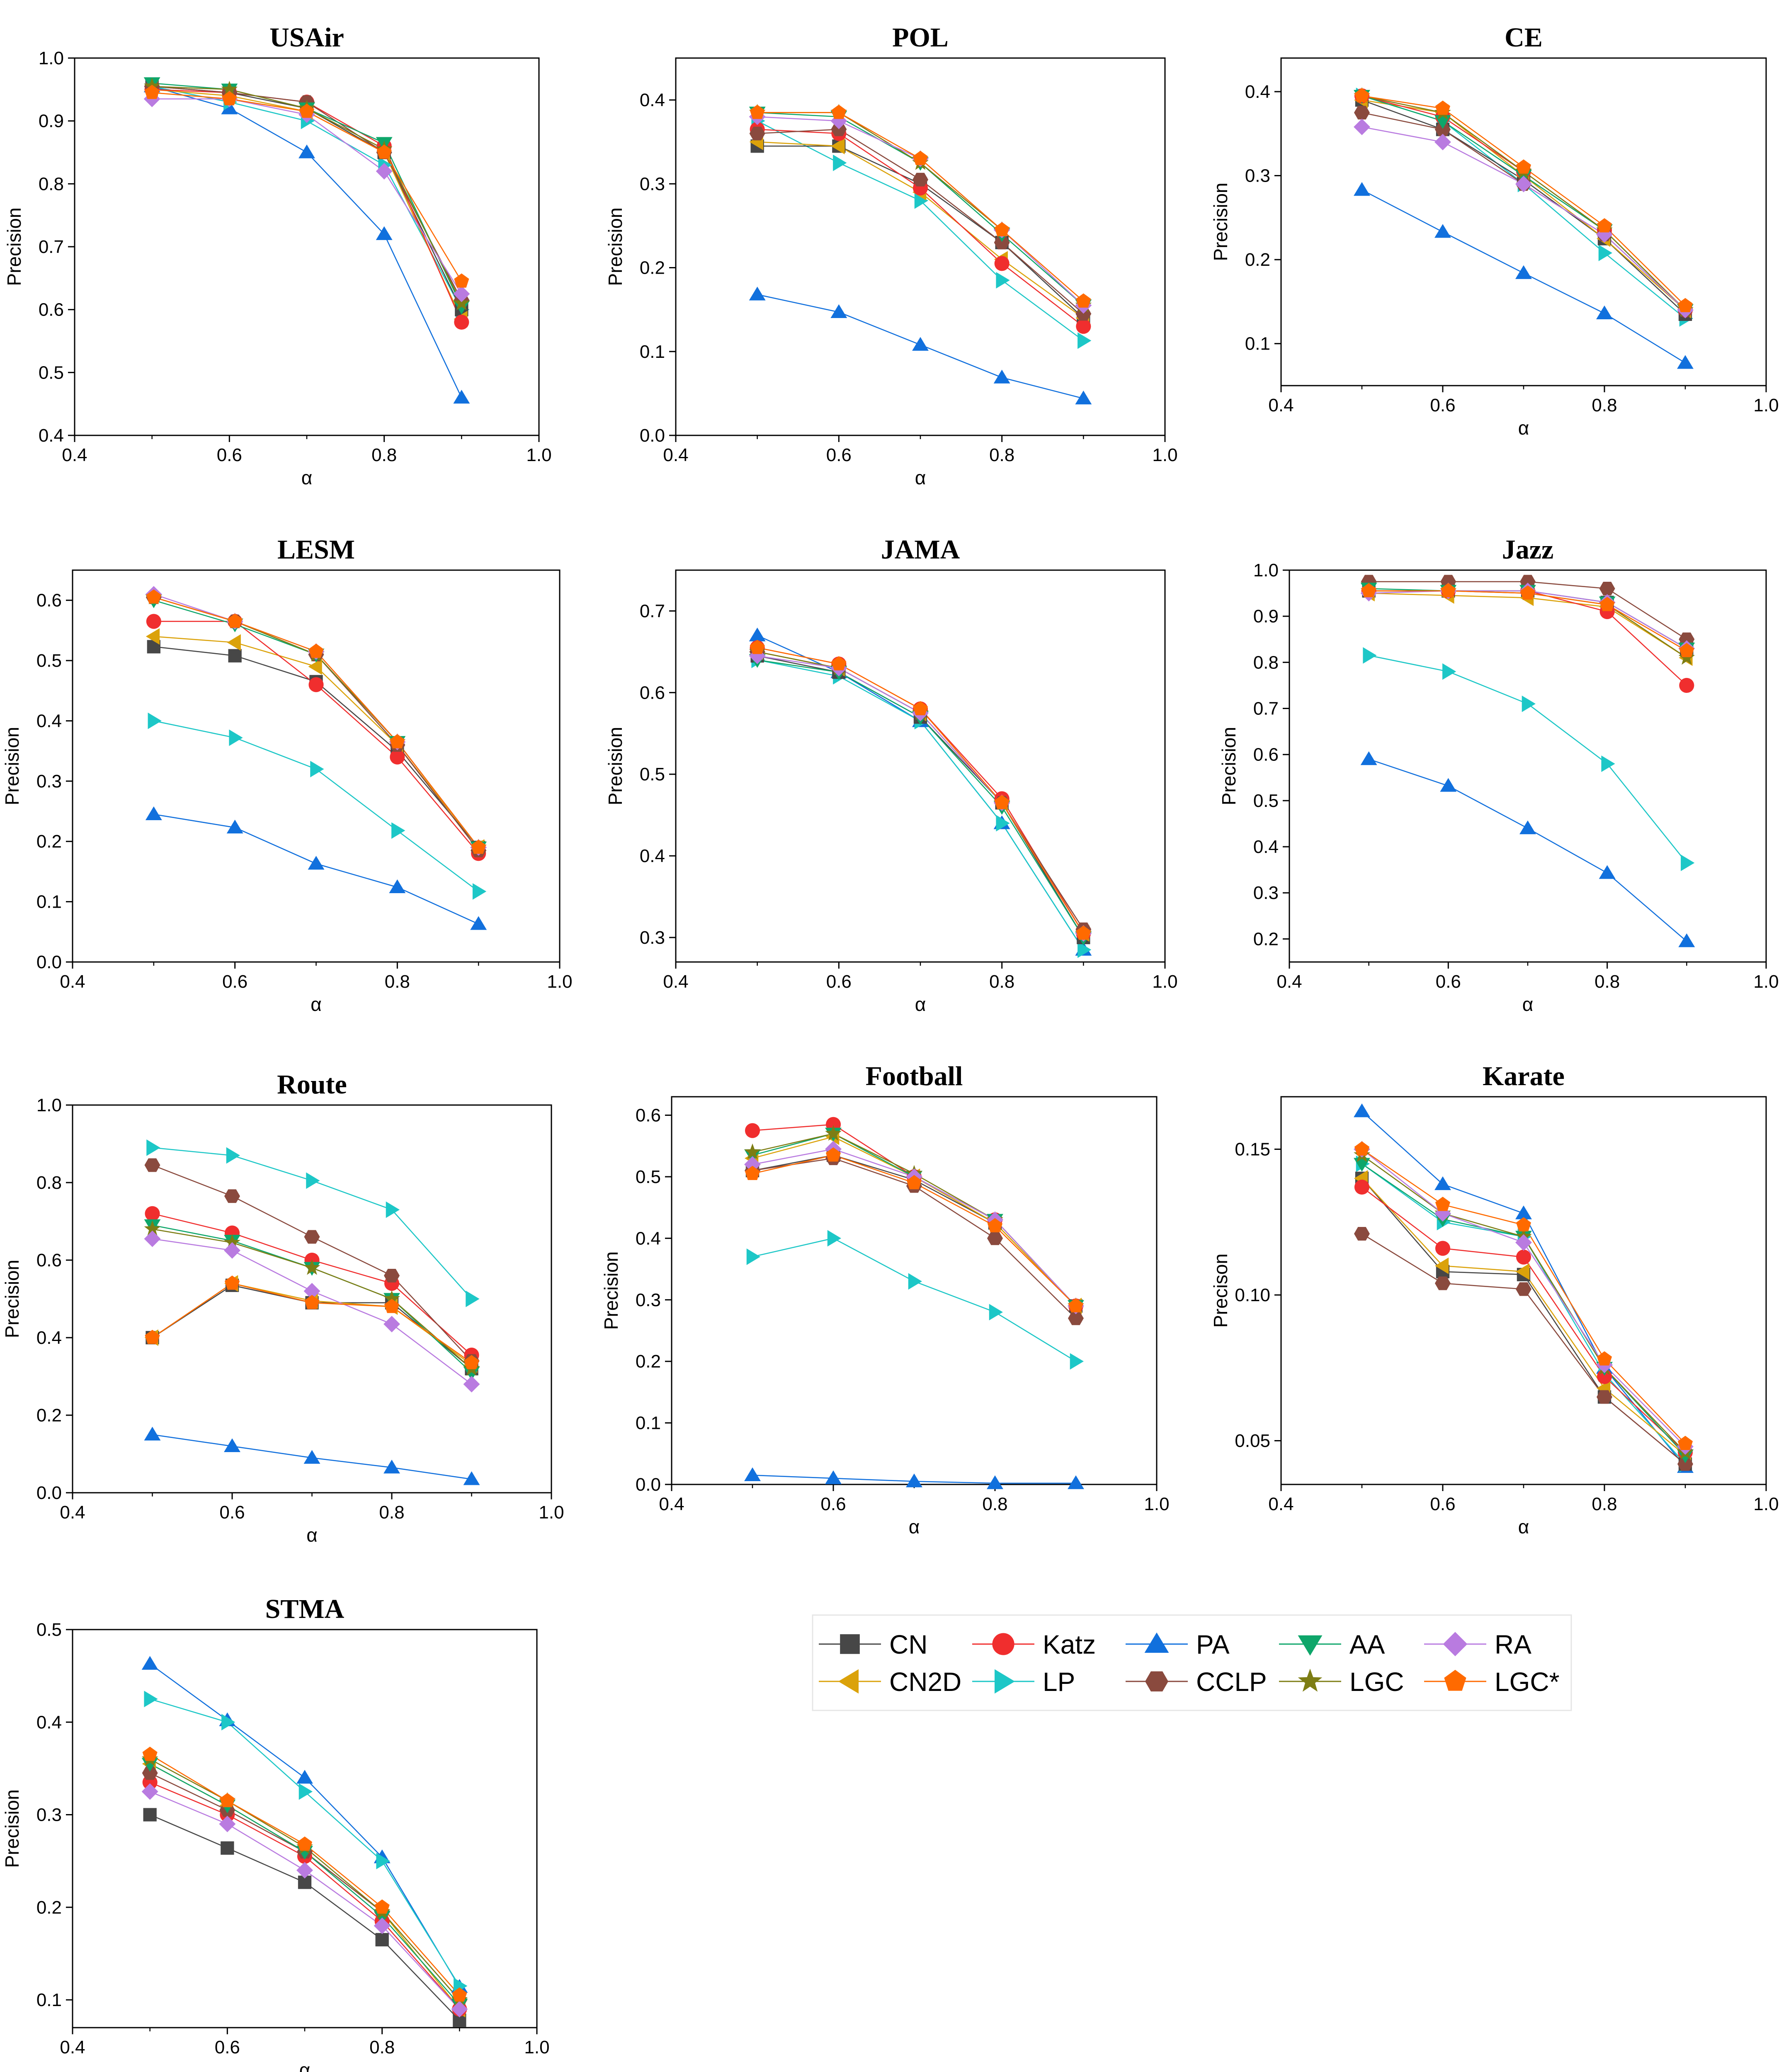  What do you see at coordinates (675, 982) in the screenshot?
I see `x-tick-label: 0.4` at bounding box center [675, 982].